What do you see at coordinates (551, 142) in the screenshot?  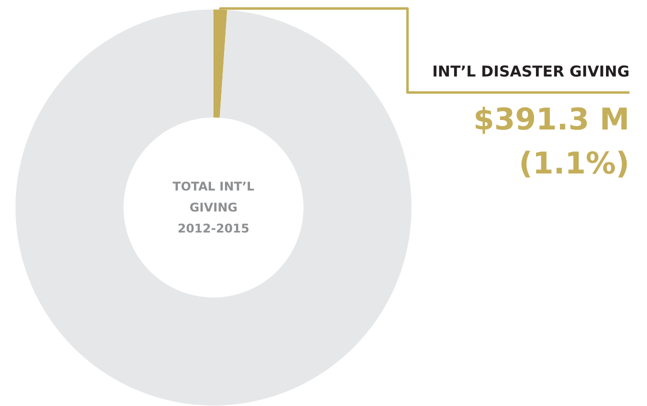 I see `data-label: $391.3 M (1.1%)` at bounding box center [551, 142].